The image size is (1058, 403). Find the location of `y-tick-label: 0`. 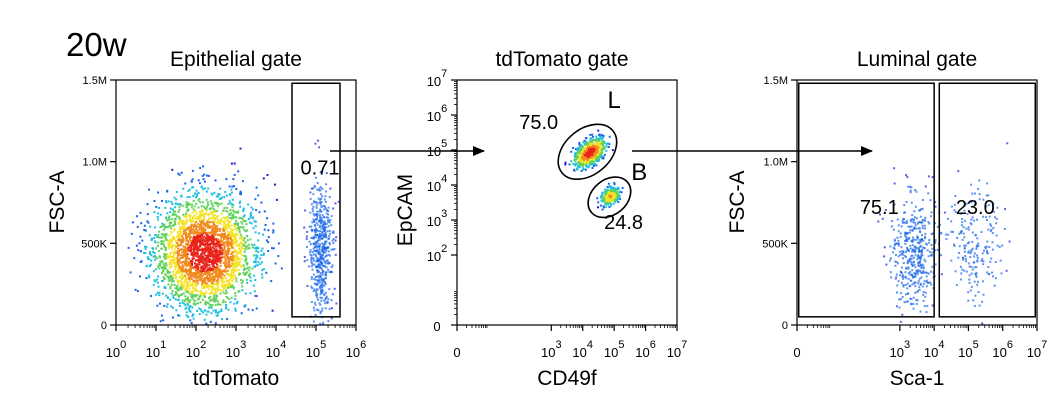

y-tick-label: 0 is located at coordinates (785, 326).